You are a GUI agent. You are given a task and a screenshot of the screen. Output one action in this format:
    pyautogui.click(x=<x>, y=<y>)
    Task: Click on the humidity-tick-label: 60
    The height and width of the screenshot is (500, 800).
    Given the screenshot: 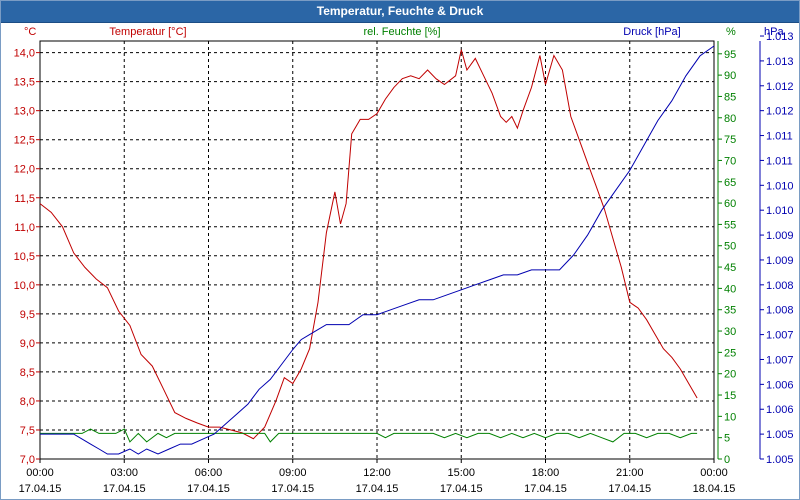 What is the action you would take?
    pyautogui.click(x=730, y=204)
    